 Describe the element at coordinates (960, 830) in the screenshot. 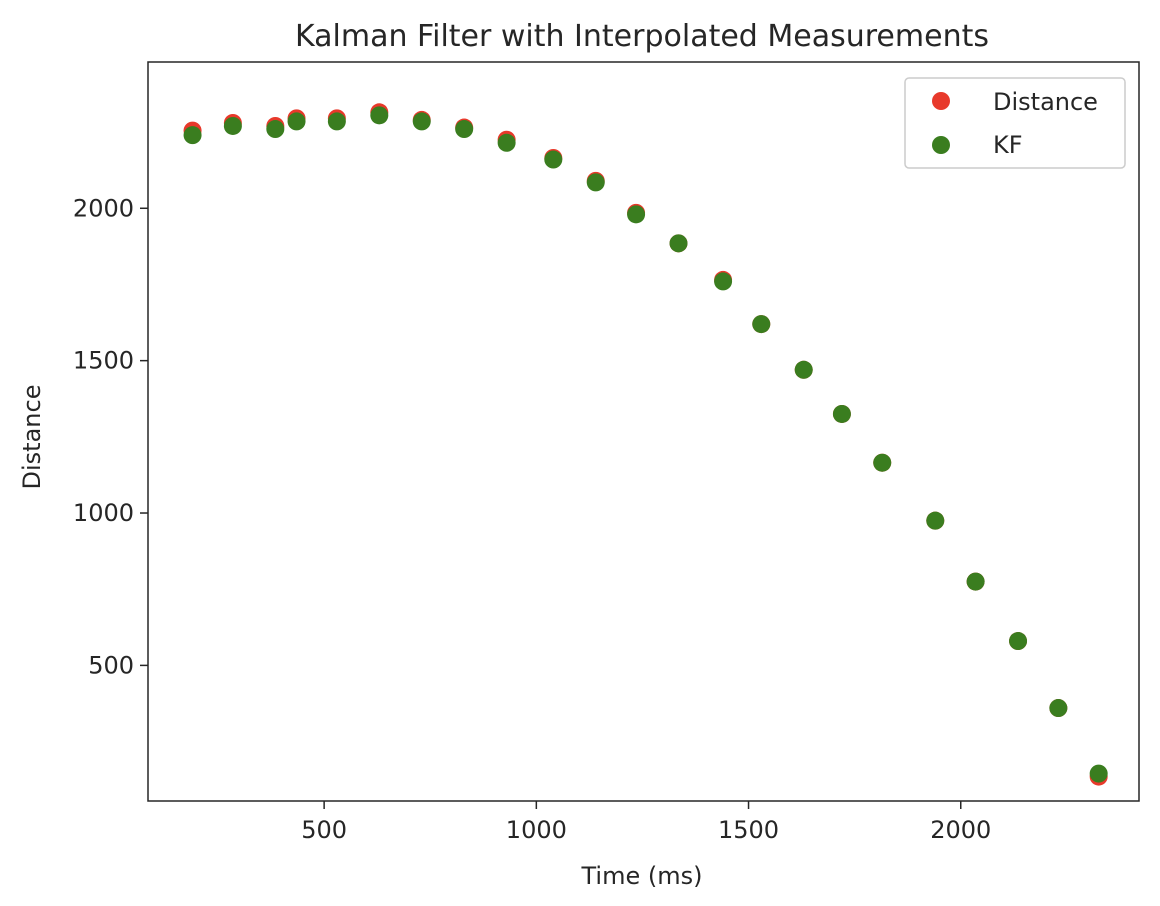

I see `x-tick-label: 2000` at that location.